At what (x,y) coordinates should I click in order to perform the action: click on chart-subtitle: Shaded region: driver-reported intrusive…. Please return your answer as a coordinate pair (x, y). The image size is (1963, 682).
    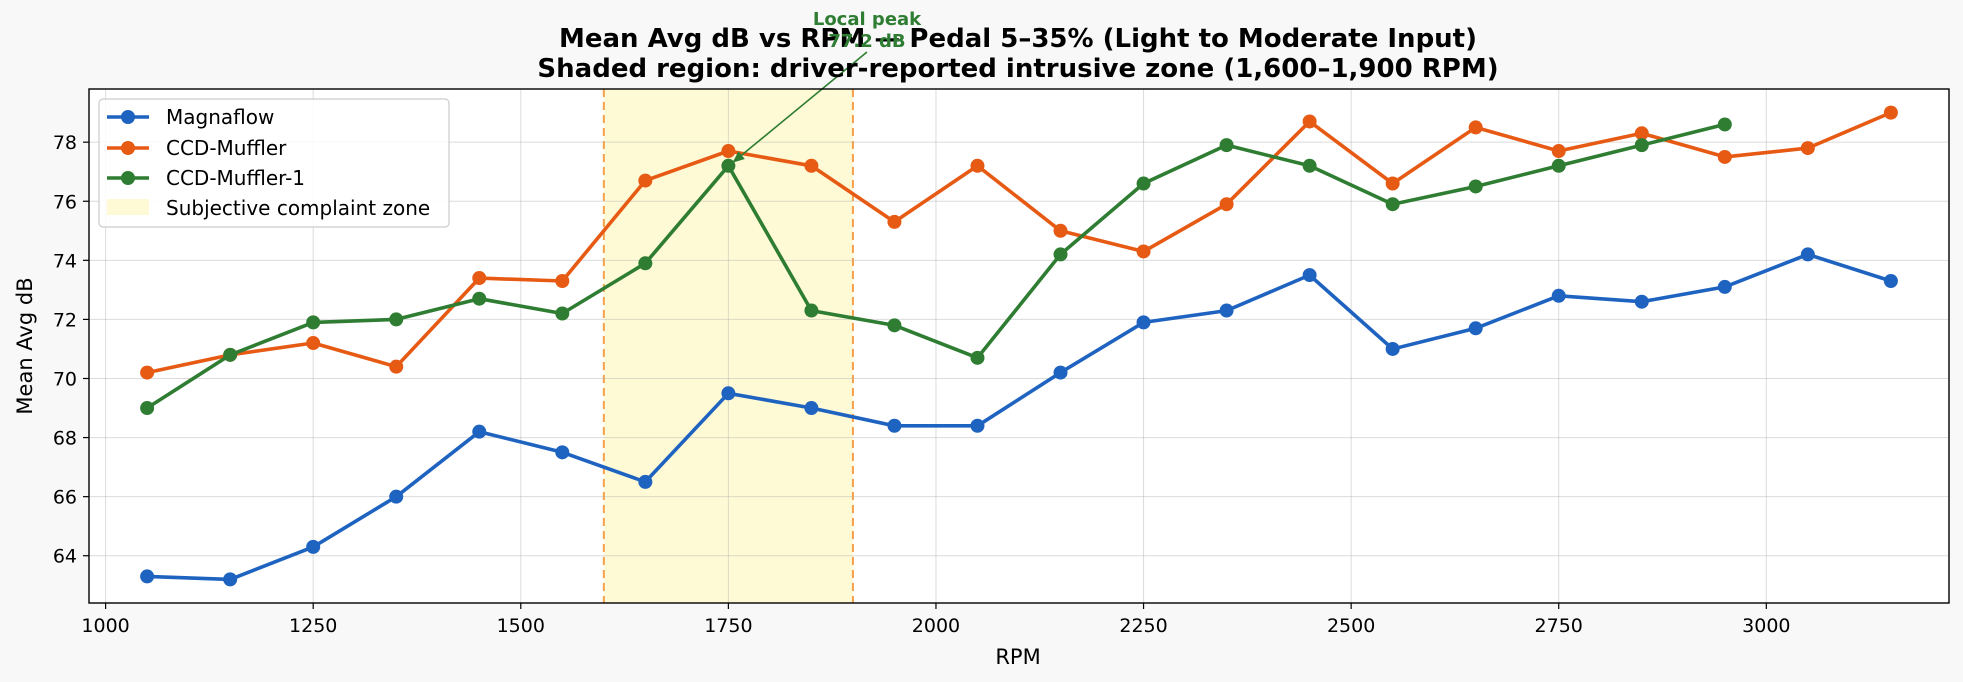
    Looking at the image, I should click on (1017, 69).